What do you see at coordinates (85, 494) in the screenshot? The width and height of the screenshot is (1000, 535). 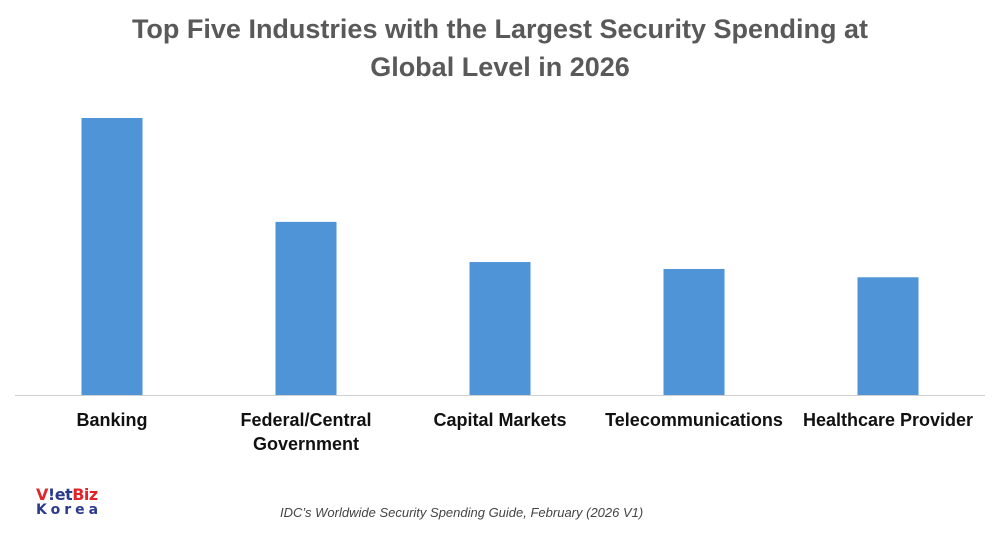 I see `logo-letters-biz: Biz` at bounding box center [85, 494].